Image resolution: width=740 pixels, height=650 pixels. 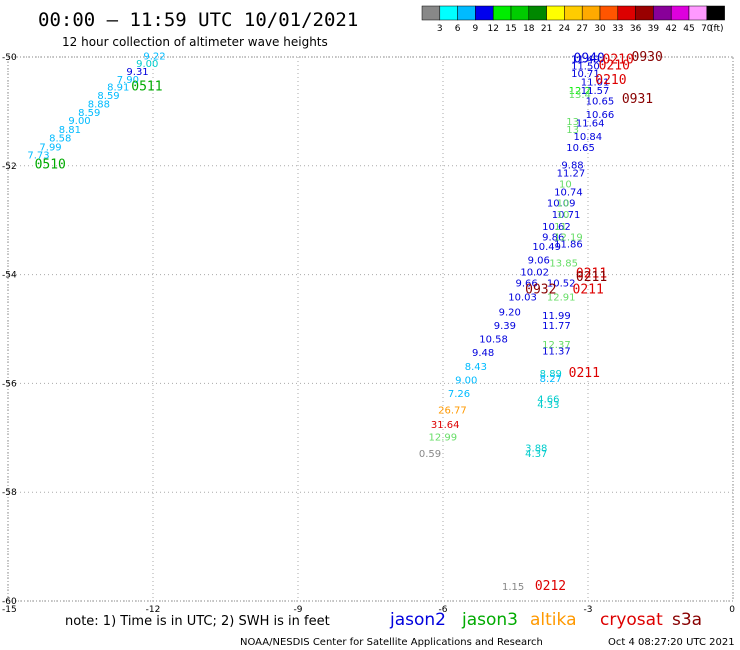 What do you see at coordinates (9, 167) in the screenshot?
I see `y-tick-label: -52` at bounding box center [9, 167].